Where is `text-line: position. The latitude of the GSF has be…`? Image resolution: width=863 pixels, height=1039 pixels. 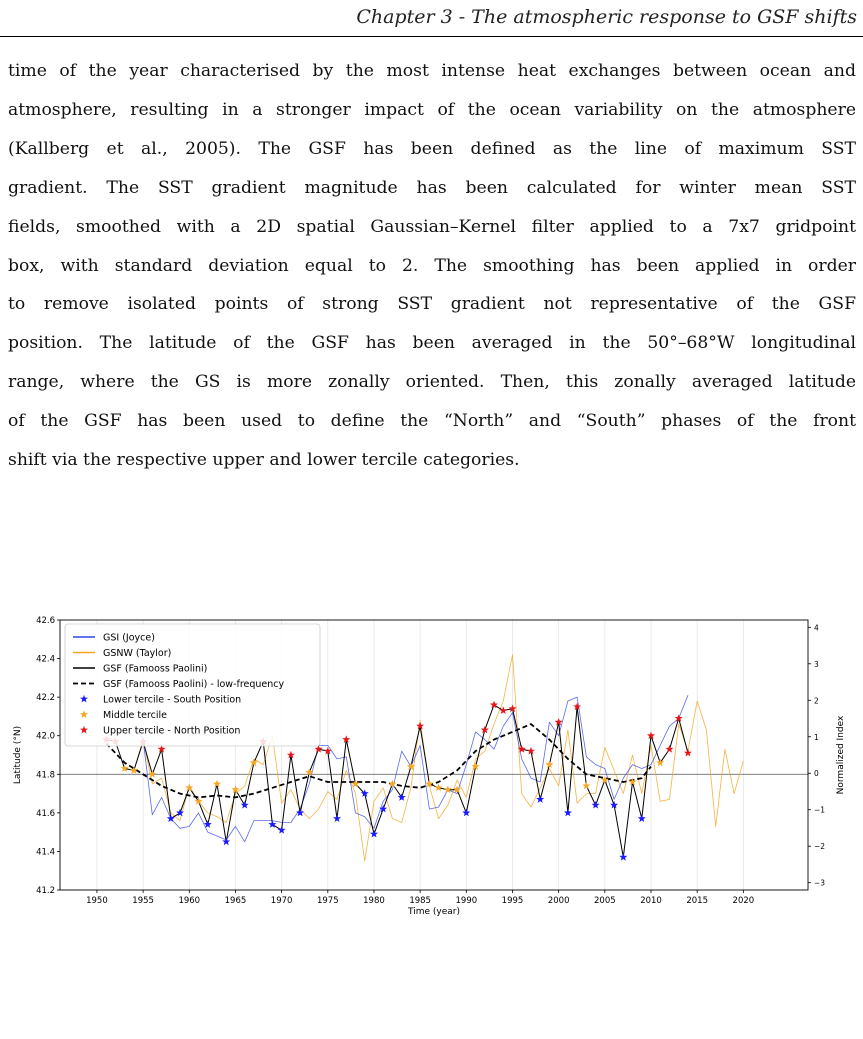 text-line: position. The latitude of the GSF has be… is located at coordinates (432, 343).